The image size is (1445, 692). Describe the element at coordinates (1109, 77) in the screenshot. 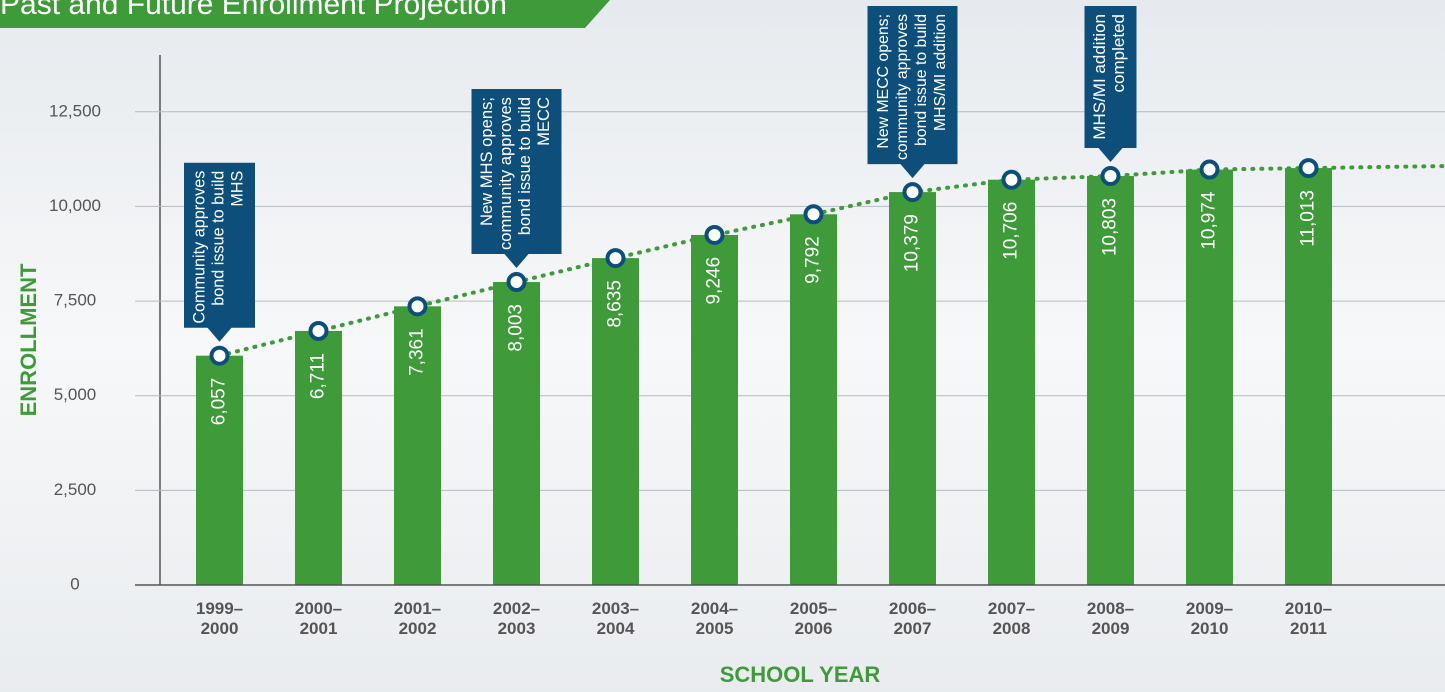

I see `annotation: MHS/MI additioncompleted` at that location.